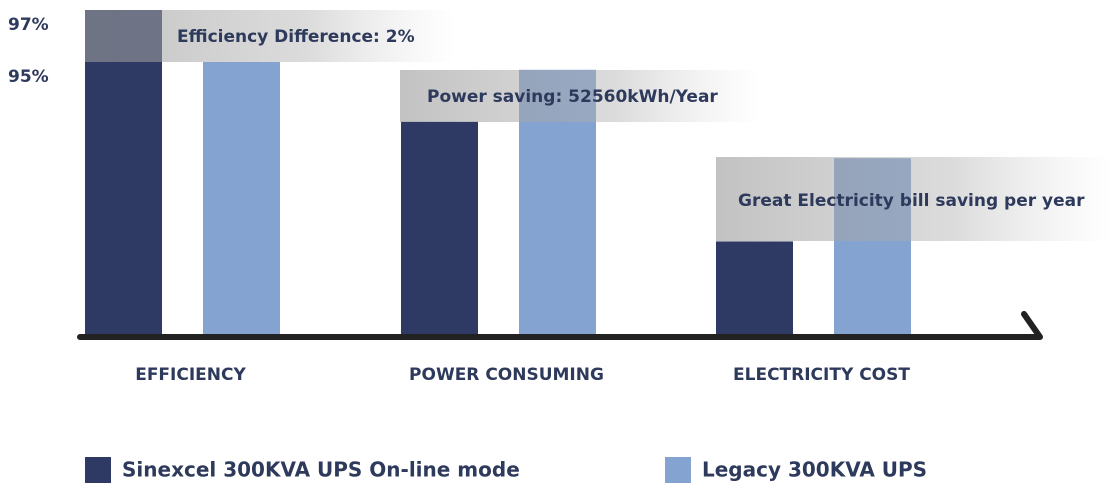  I want to click on x-tick-label: POWER CONSUMING, so click(506, 375).